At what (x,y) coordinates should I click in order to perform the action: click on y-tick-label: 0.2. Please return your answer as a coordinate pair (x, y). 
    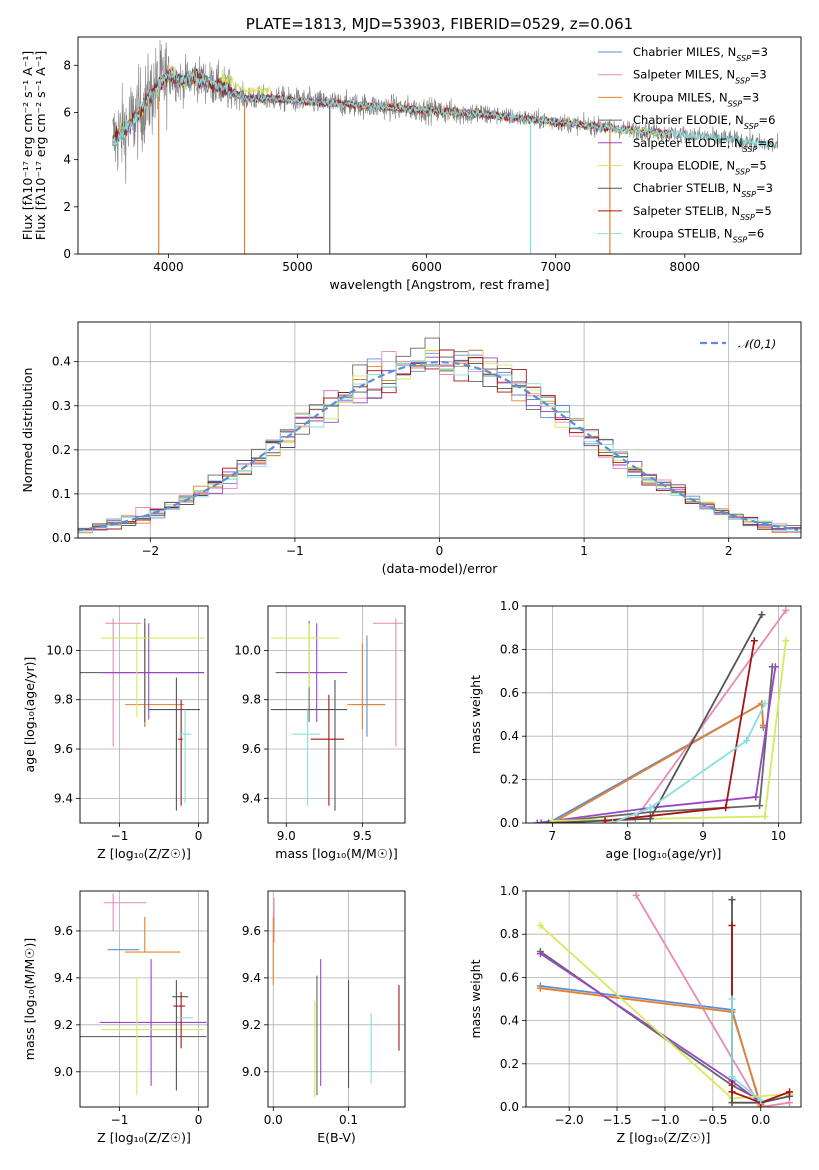
    Looking at the image, I should click on (509, 780).